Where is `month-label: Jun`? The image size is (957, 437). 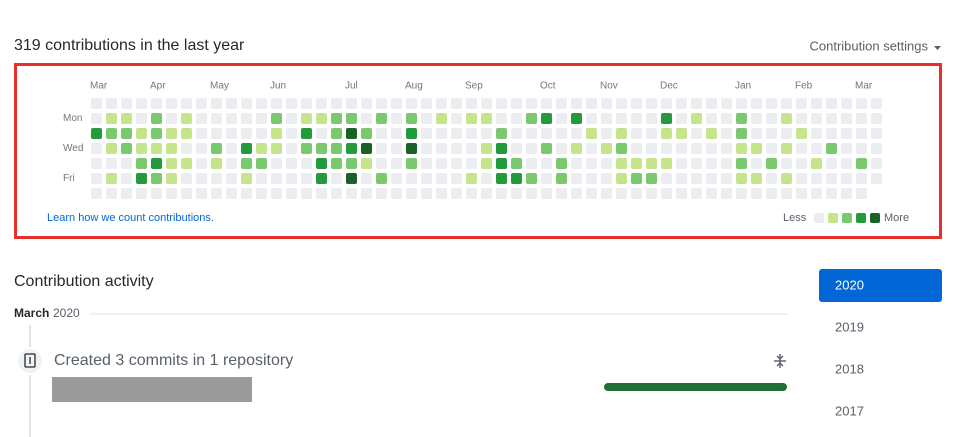 month-label: Jun is located at coordinates (278, 86).